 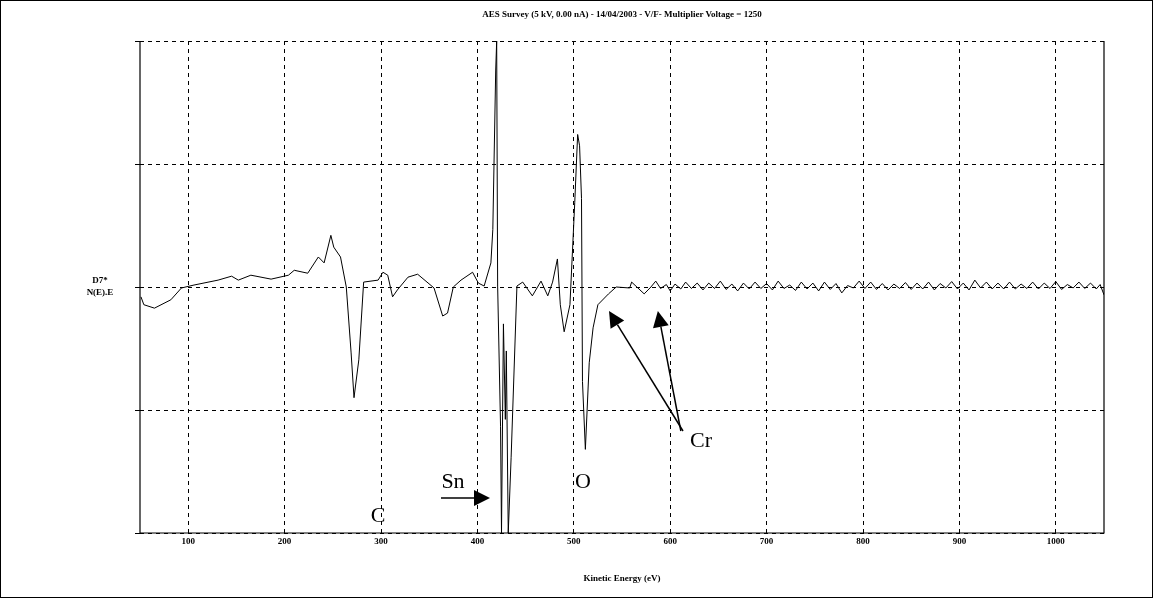 I want to click on x-tick-label: 400, so click(x=477, y=540).